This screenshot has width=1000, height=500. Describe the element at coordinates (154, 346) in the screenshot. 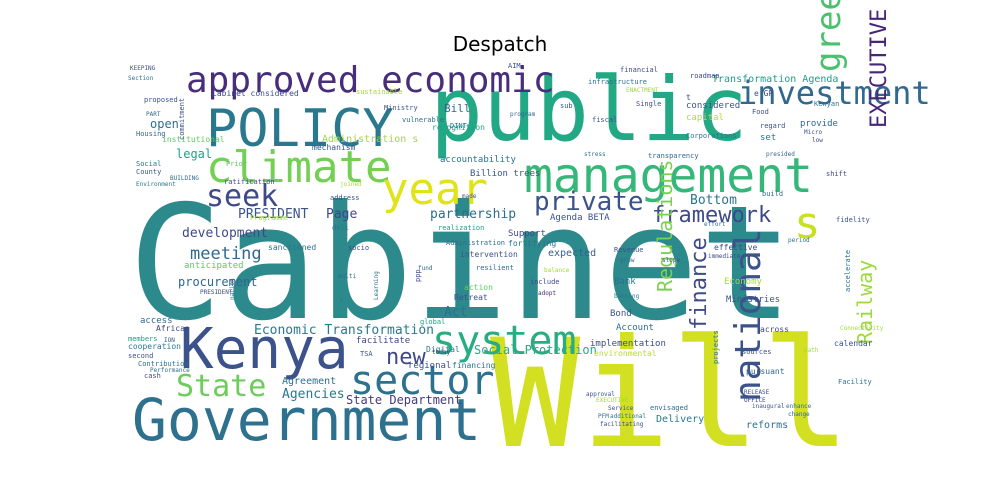

I see `word-cloud-word: cooperation` at that location.